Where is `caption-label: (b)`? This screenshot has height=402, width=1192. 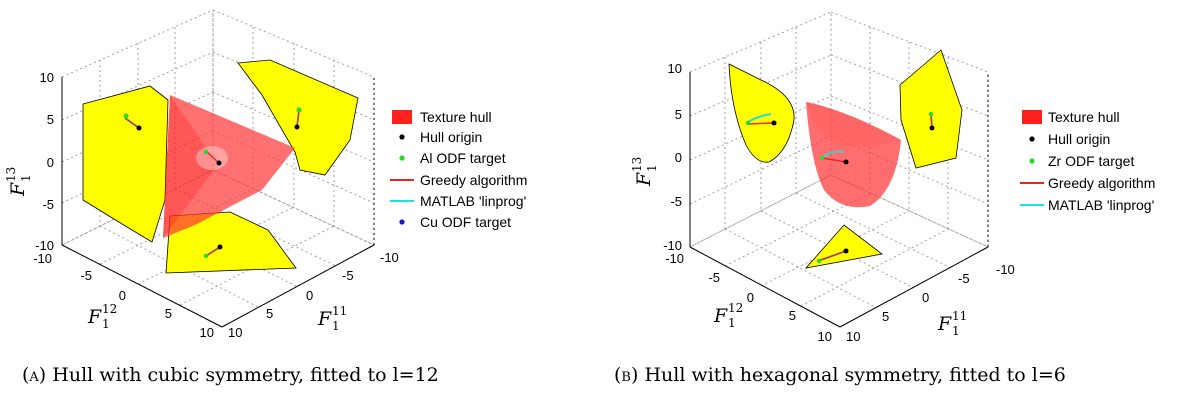
caption-label: (b) is located at coordinates (626, 375).